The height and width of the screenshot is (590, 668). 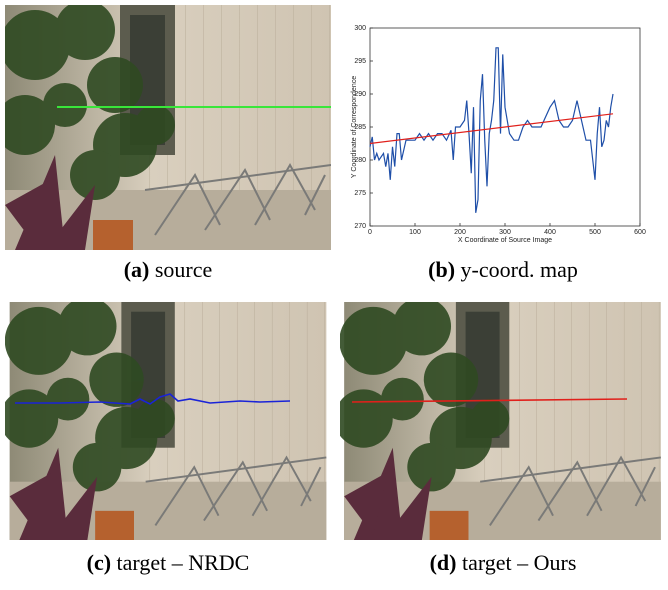 I want to click on caption: (a) source, so click(x=168, y=269).